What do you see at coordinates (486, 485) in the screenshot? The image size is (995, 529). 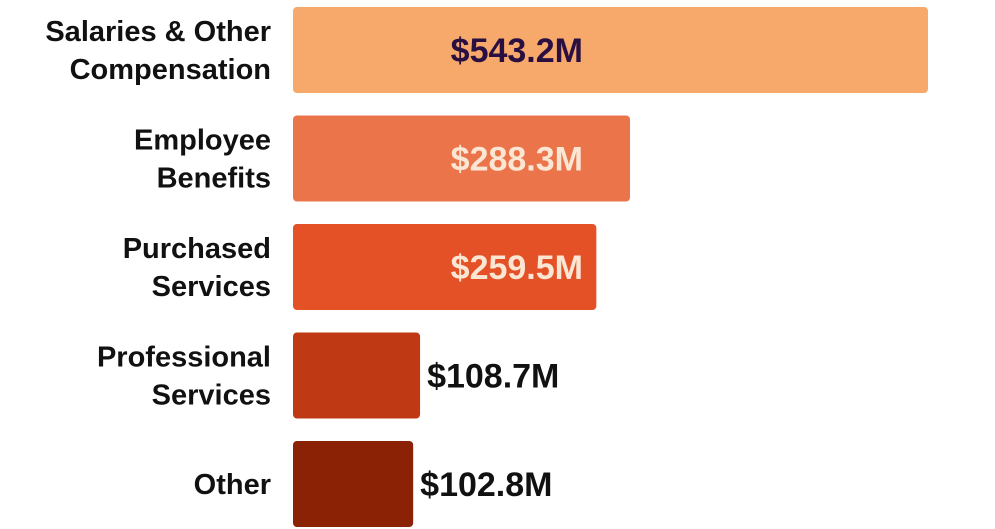 I see `value-label-4: $102.8M` at bounding box center [486, 485].